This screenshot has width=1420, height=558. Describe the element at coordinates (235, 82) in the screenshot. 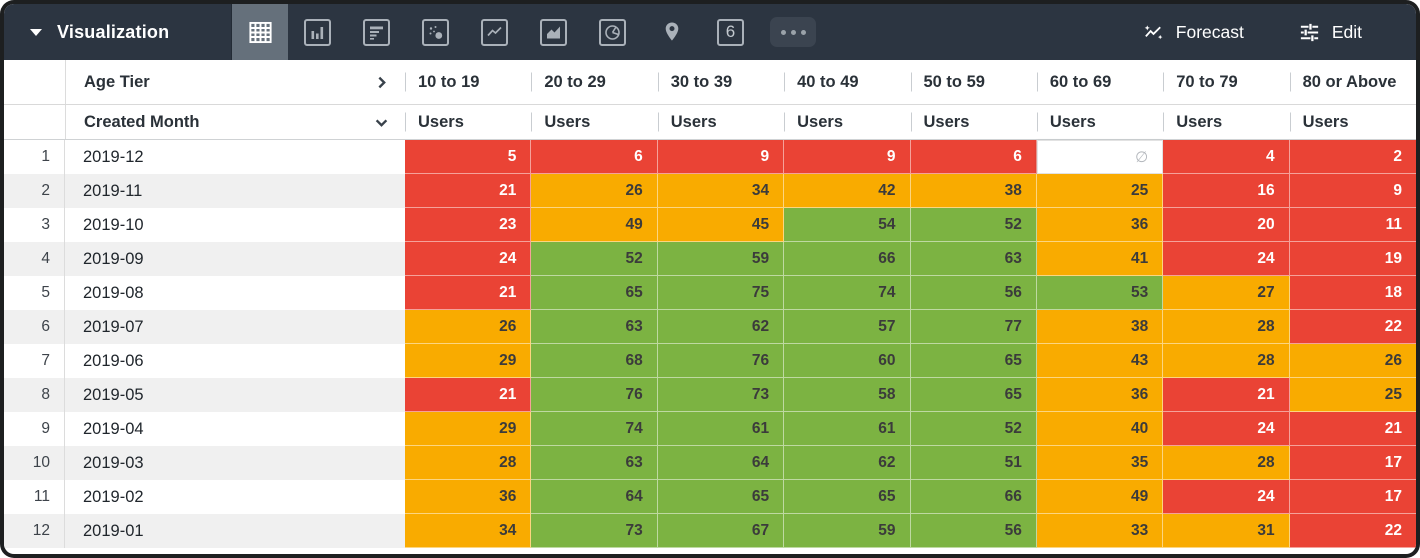

I see `pivot-field-header: Age Tier` at that location.